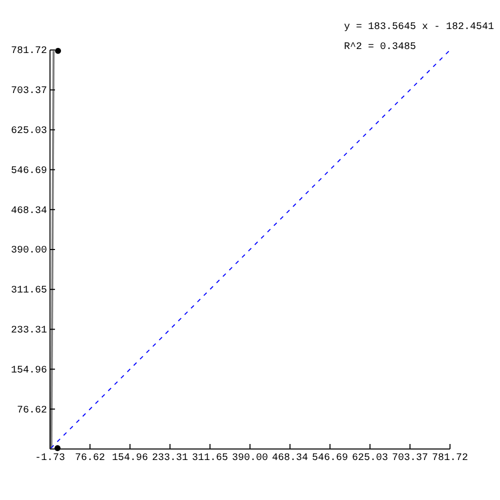 This screenshot has width=500, height=500. I want to click on y-tick-label: 76.62, so click(31, 410).